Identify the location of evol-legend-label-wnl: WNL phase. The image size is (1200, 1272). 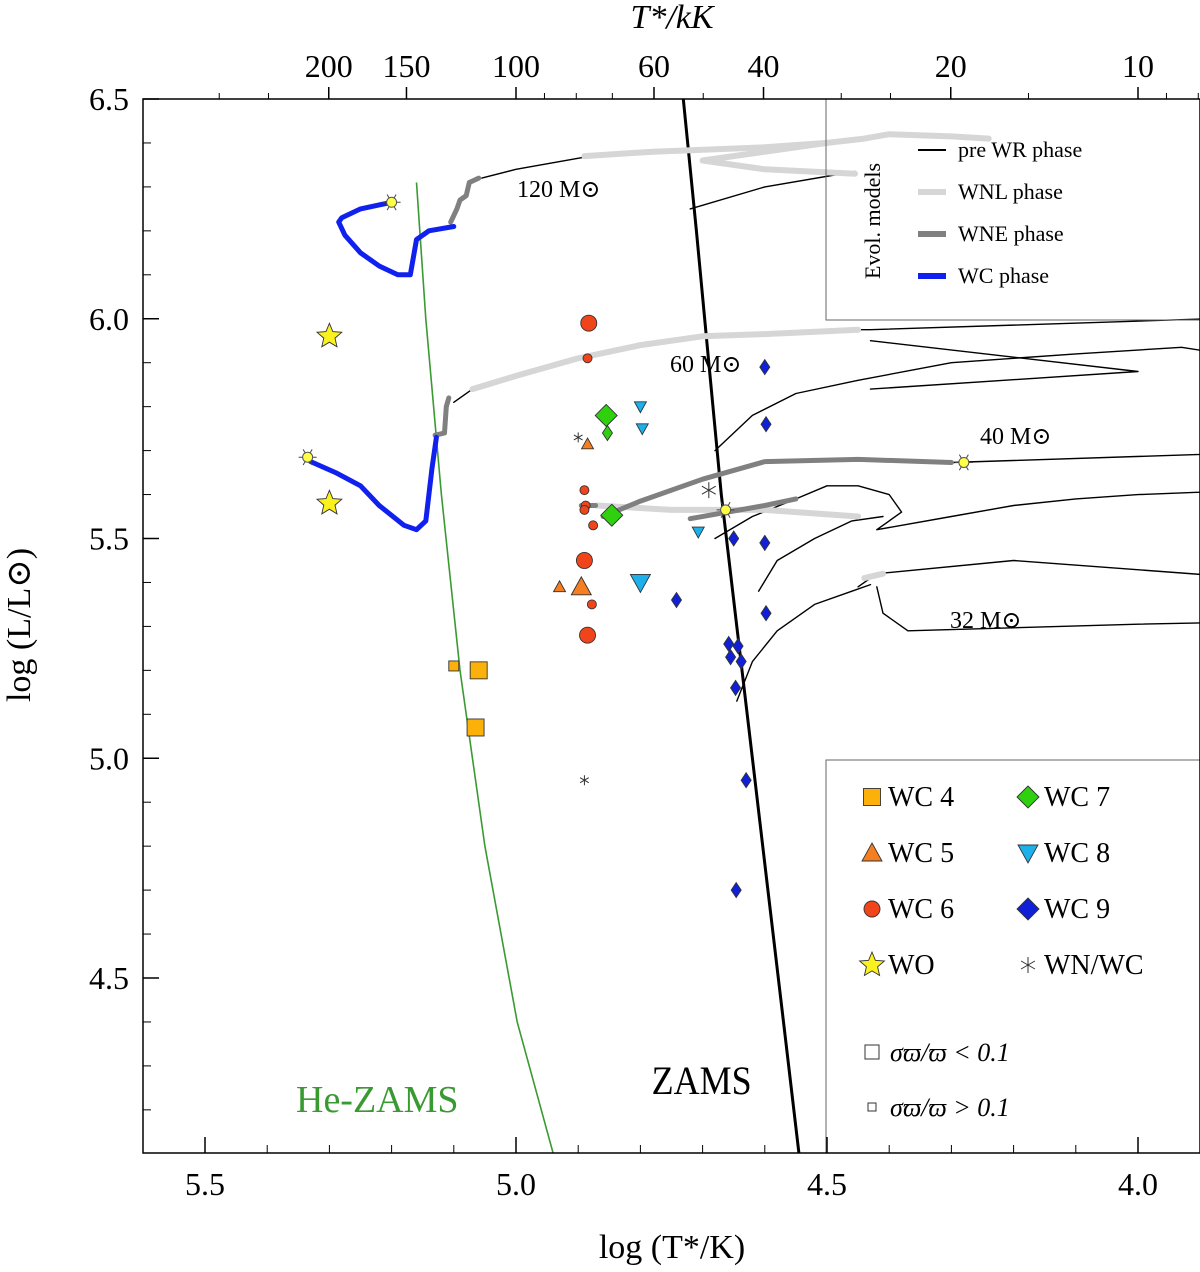
(1010, 191).